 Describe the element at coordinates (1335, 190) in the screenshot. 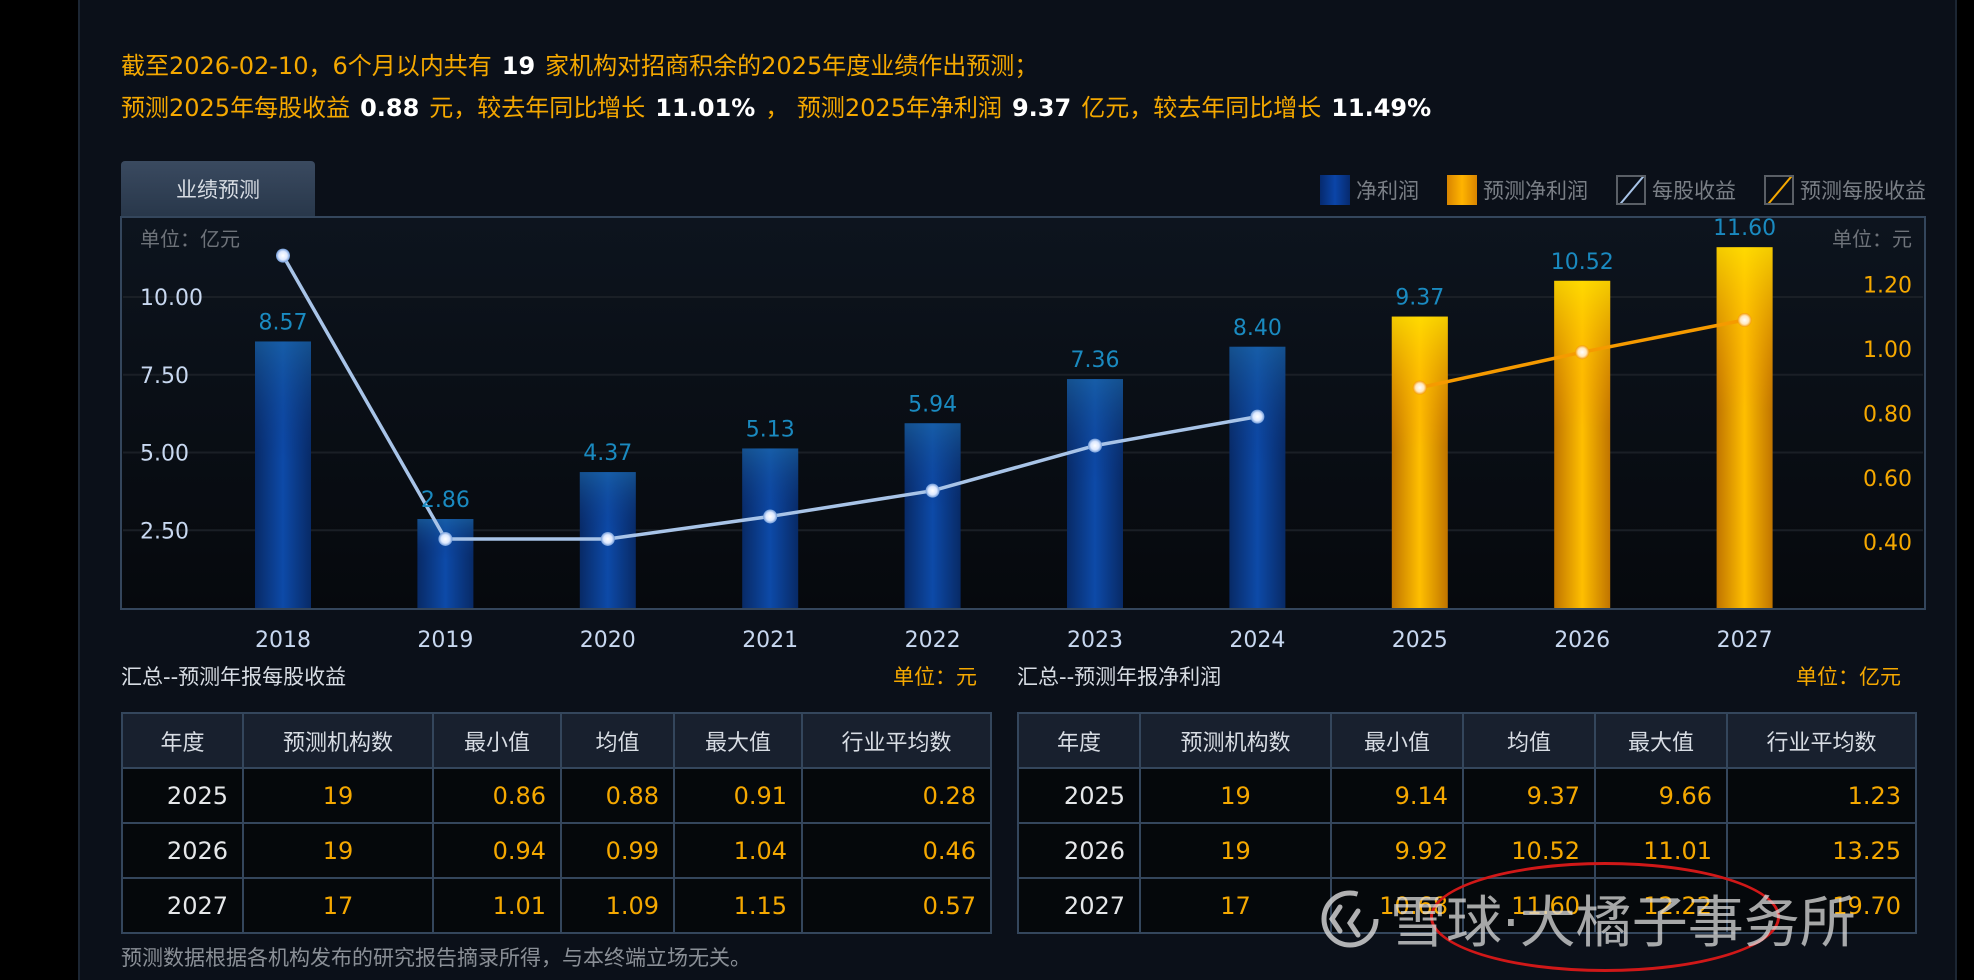

I see `blue-bar-swatch-icon` at that location.